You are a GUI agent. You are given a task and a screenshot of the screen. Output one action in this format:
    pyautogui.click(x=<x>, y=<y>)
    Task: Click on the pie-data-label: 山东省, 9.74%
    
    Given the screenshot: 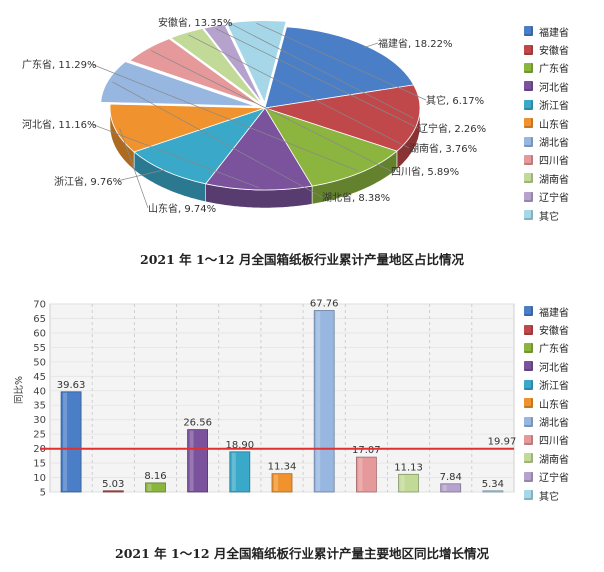 What is the action you would take?
    pyautogui.click(x=182, y=208)
    